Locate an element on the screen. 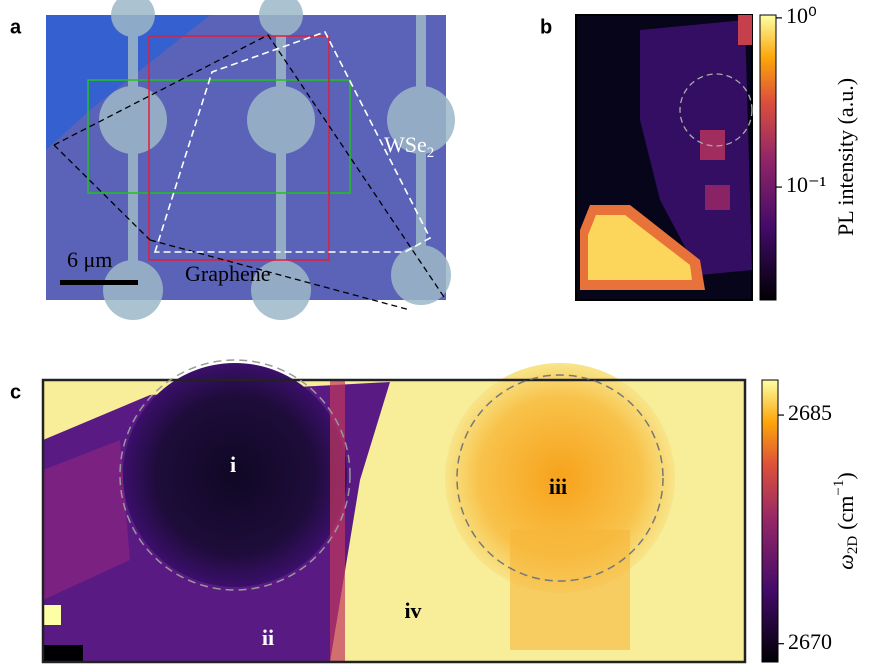 The width and height of the screenshot is (870, 671). tick-label: 2685 is located at coordinates (810, 412).